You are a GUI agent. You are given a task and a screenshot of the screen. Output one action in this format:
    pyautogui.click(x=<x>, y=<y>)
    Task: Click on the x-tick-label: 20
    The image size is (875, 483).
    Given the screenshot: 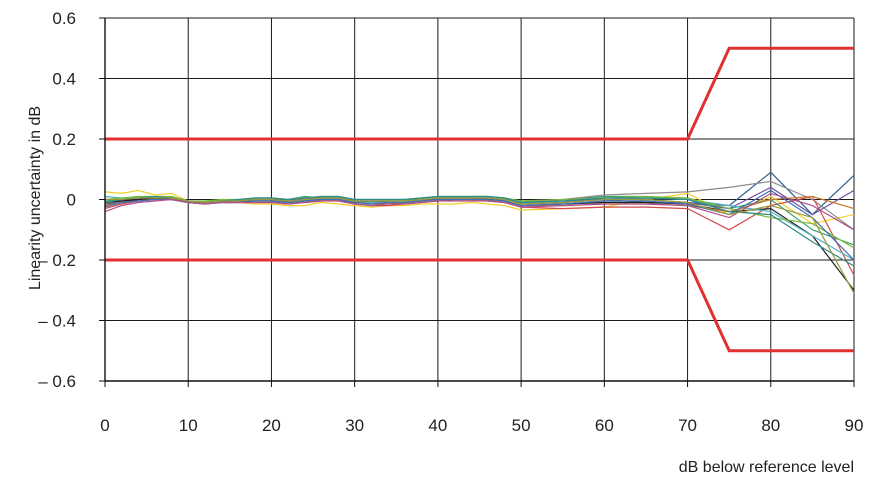 What is the action you would take?
    pyautogui.click(x=271, y=425)
    